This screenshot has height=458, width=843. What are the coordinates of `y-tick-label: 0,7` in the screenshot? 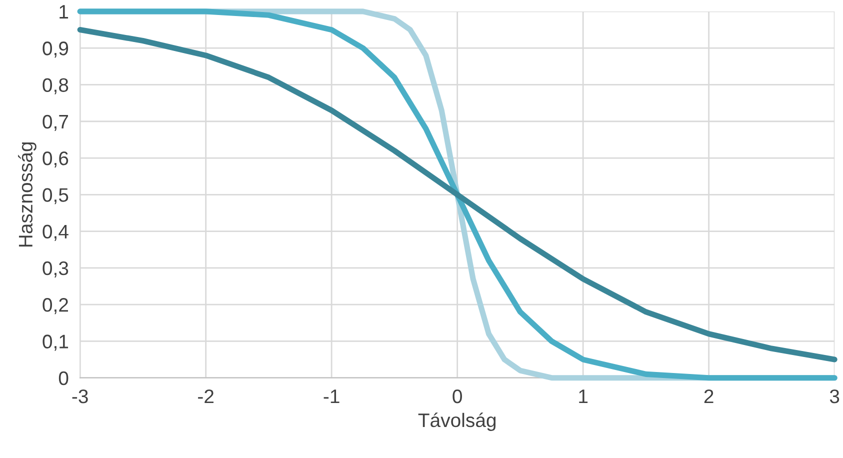 It's located at (55, 122).